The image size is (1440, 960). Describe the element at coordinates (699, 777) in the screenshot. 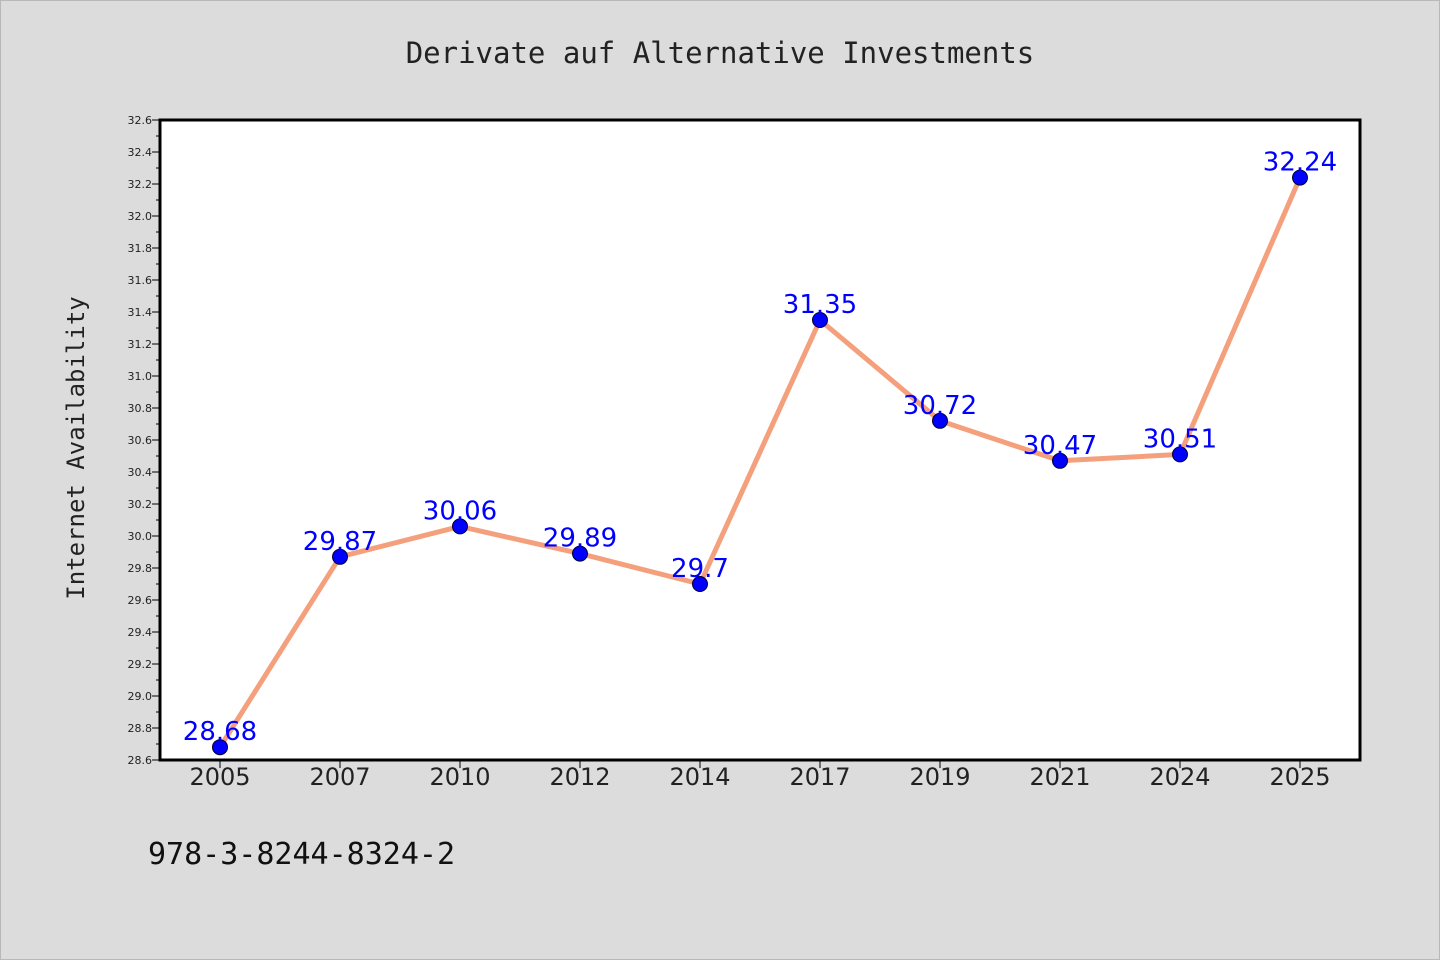

I see `x-tick-label: 2014` at that location.